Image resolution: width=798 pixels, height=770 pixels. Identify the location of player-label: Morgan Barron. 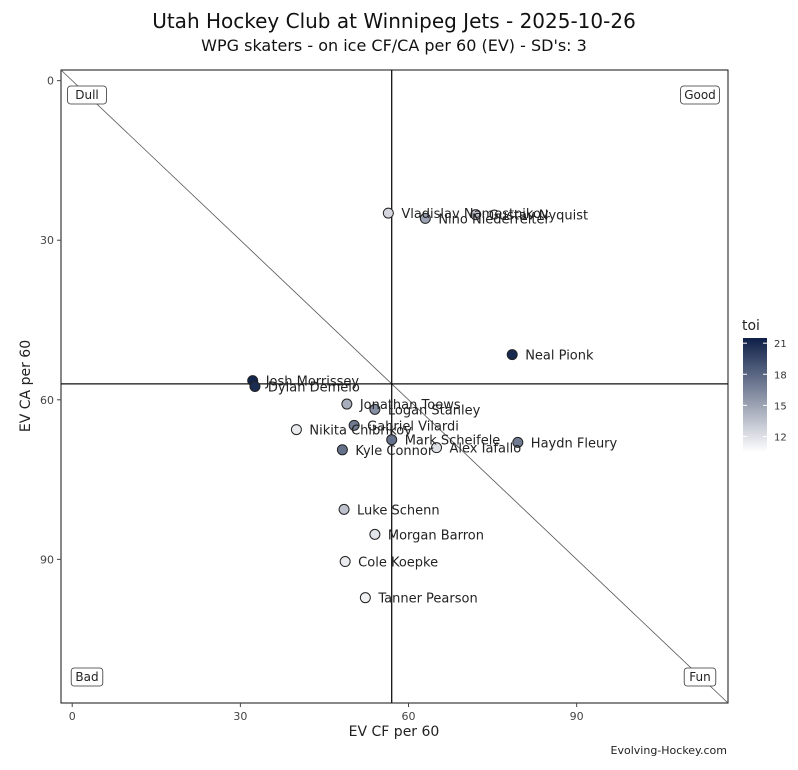
(436, 535).